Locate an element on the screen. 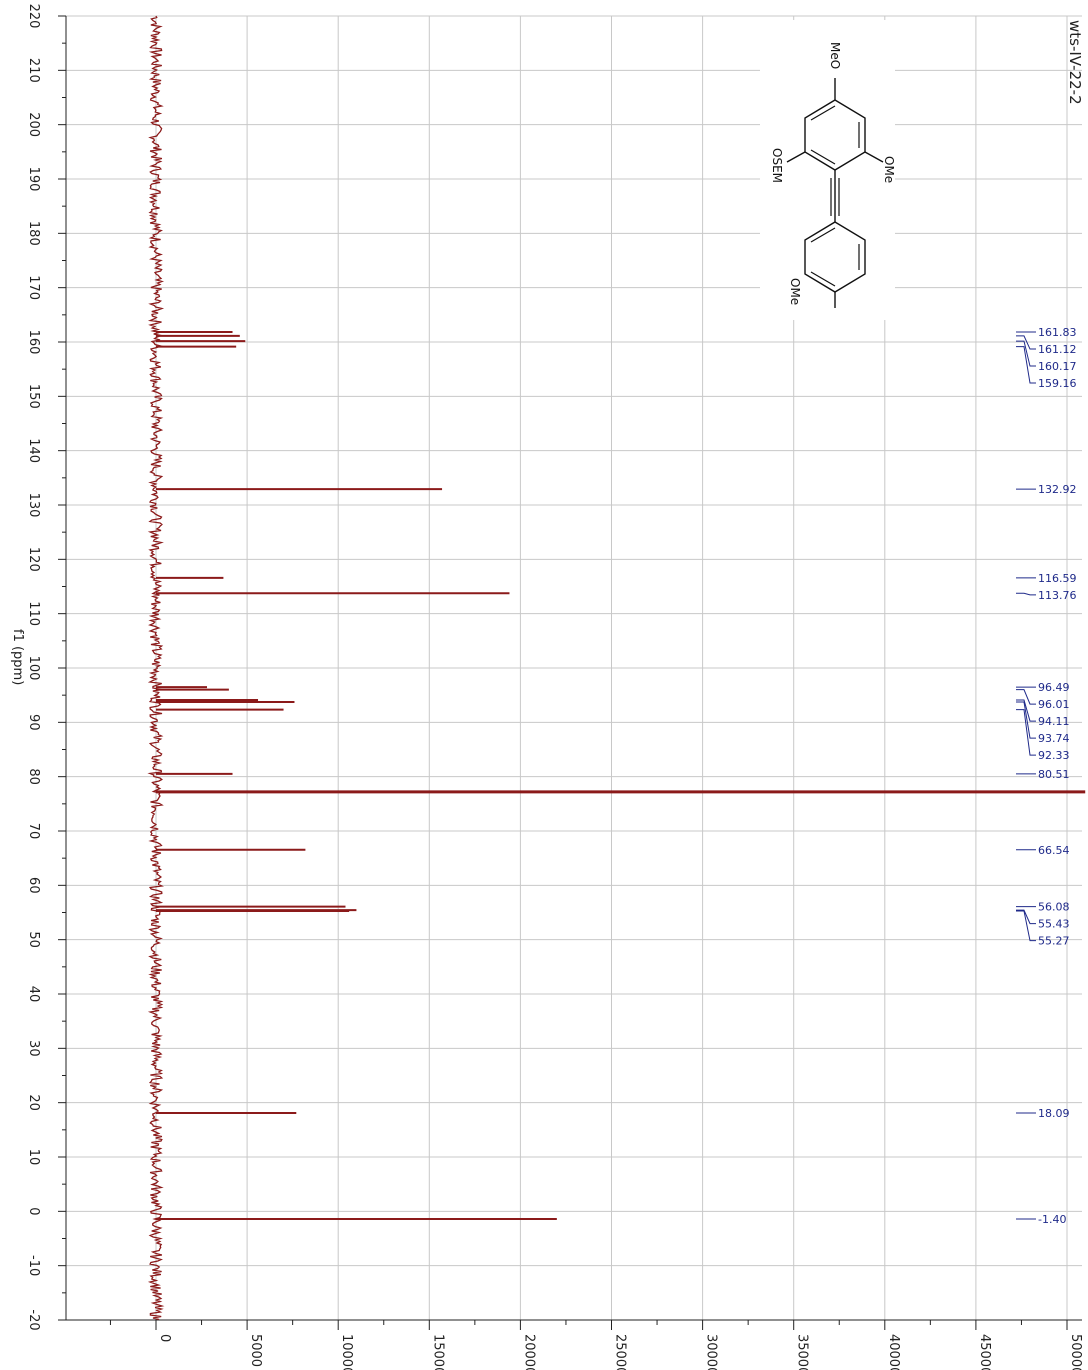 The width and height of the screenshot is (1088, 1370). x-tick-label: -20 is located at coordinates (33, 1319).